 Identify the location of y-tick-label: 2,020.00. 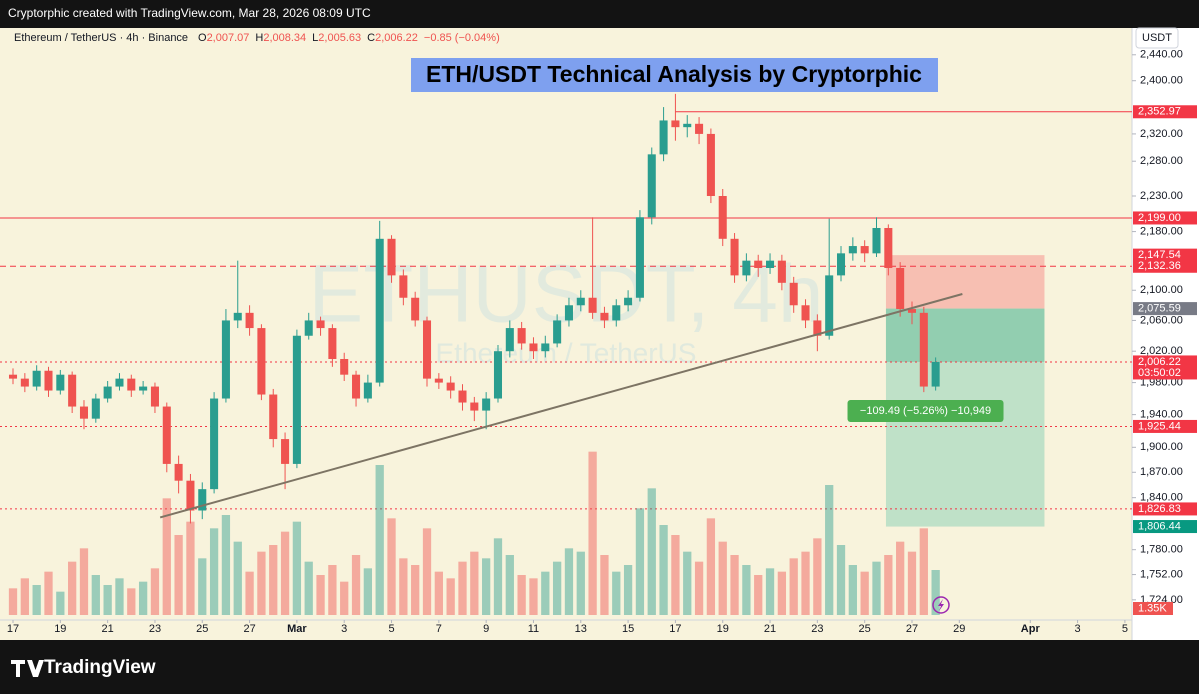
(1161, 351).